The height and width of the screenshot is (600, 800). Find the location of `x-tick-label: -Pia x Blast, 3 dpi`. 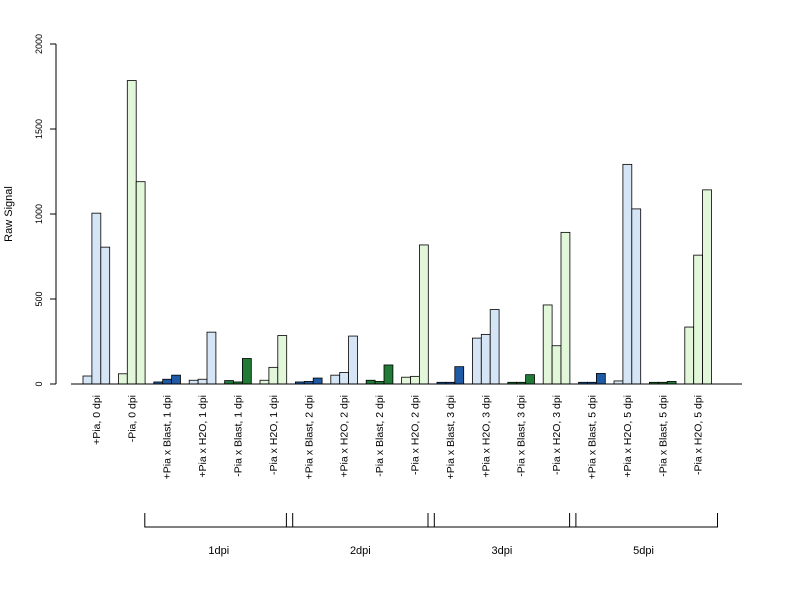

x-tick-label: -Pia x Blast, 3 dpi is located at coordinates (522, 436).